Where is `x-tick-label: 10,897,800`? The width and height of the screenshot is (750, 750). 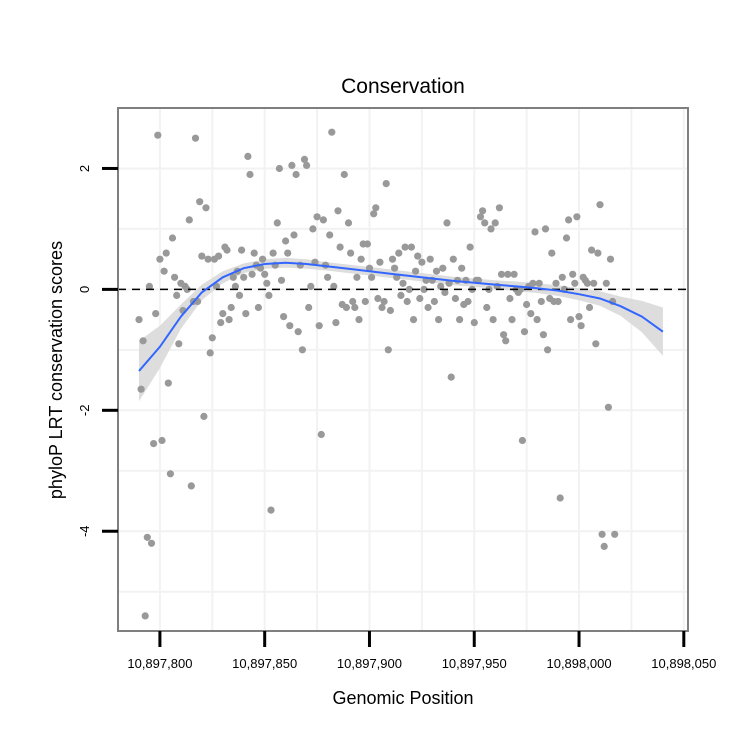 x-tick-label: 10,897,800 is located at coordinates (159, 663).